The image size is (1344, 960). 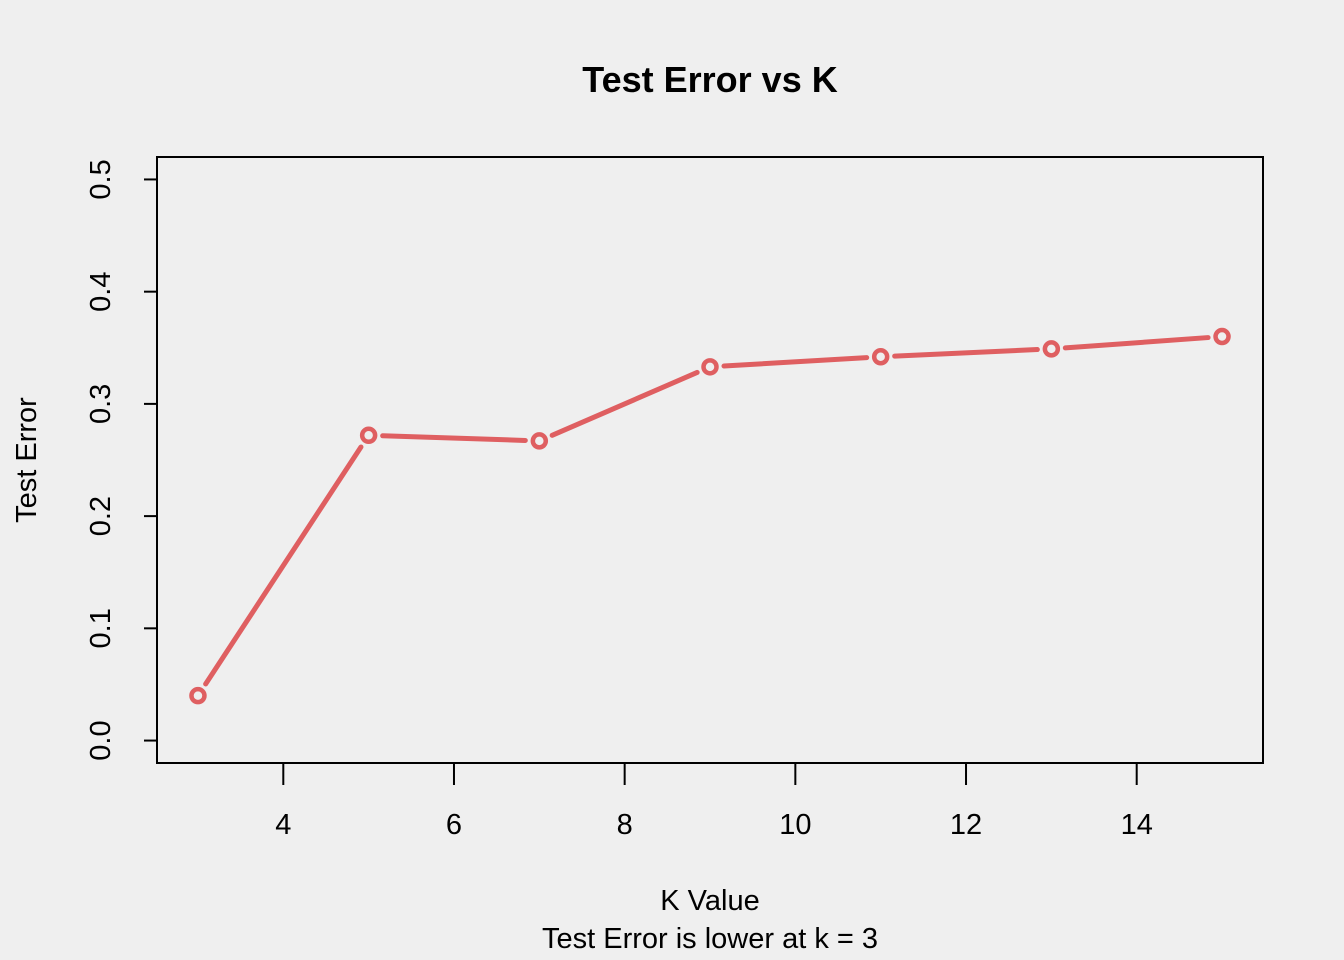 I want to click on y-axis: 0.0 0.1 0.2 0.3 0.4 0.5, so click(x=121, y=460).